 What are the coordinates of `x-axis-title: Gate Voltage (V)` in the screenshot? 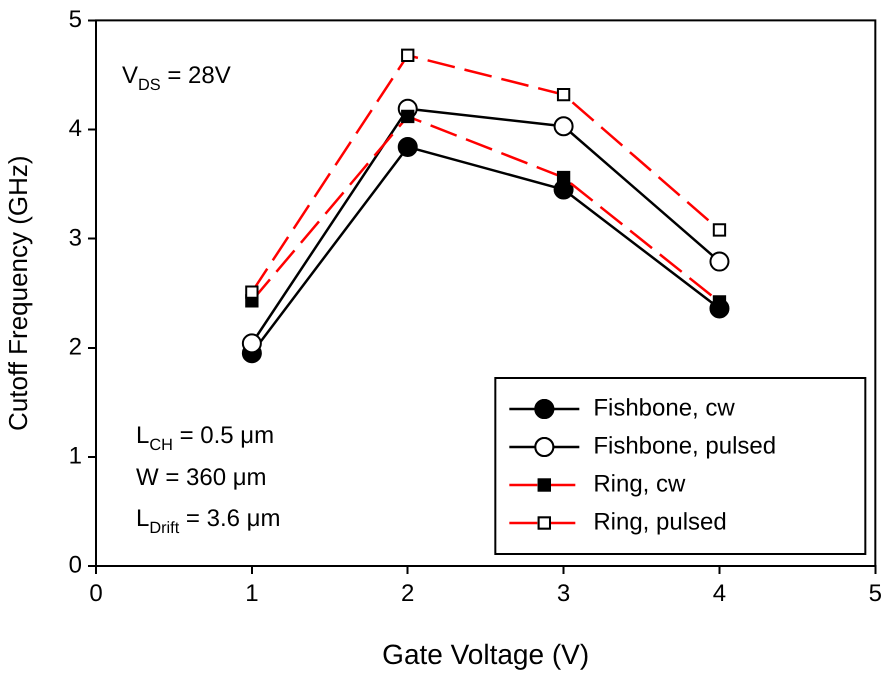 It's located at (486, 654).